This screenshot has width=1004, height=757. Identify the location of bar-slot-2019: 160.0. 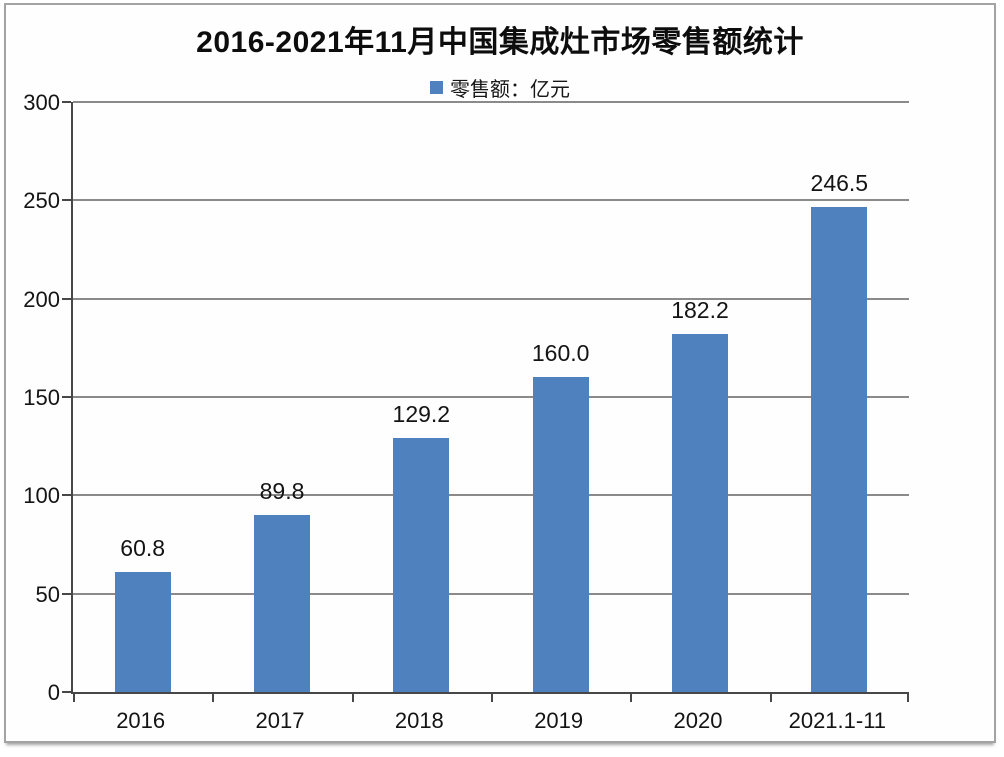
(560, 397).